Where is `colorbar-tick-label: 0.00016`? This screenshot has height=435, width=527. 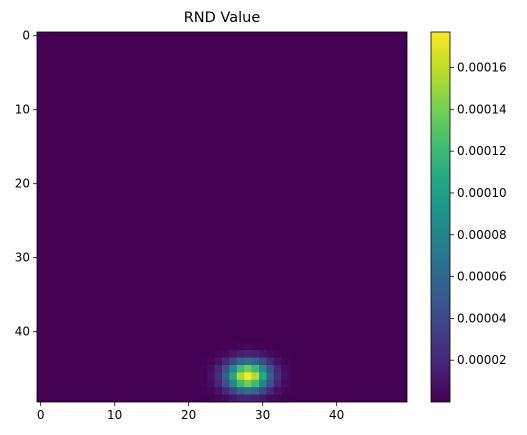 colorbar-tick-label: 0.00016 is located at coordinates (482, 68).